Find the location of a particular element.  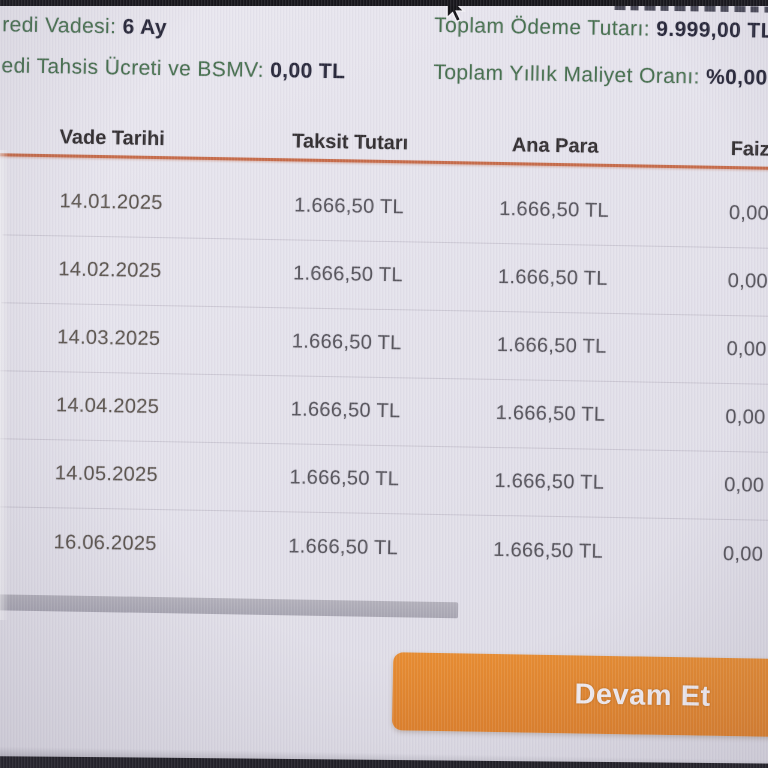

column-header-due-date: Vade Tarihi is located at coordinates (112, 137).